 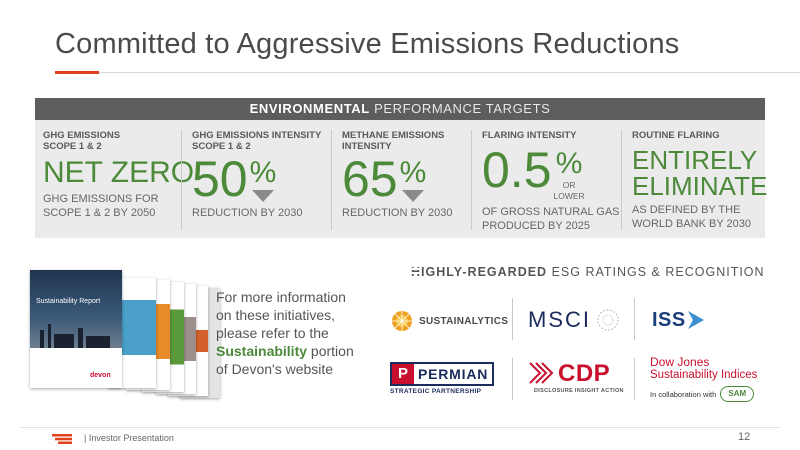 What do you see at coordinates (744, 437) in the screenshot?
I see `page-number: 12` at bounding box center [744, 437].